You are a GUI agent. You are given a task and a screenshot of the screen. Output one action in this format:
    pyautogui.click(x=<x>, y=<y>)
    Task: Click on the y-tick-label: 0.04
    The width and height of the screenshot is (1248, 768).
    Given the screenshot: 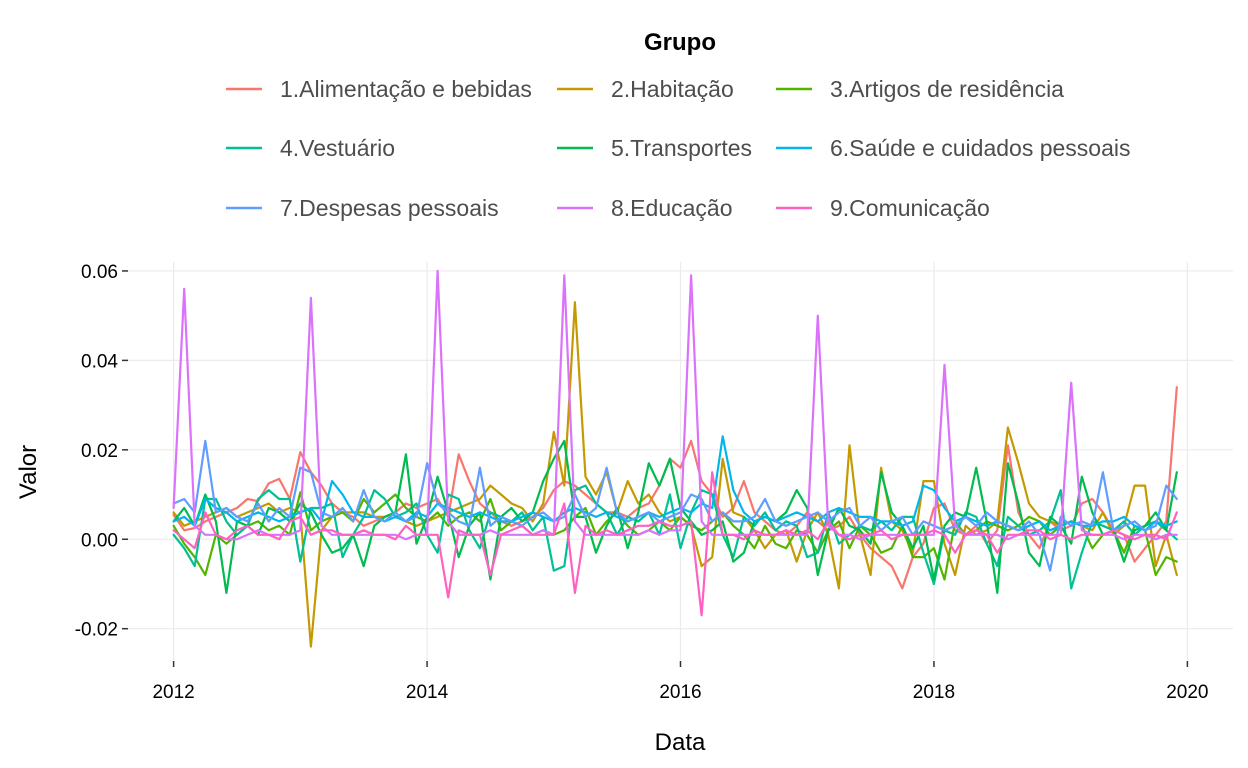 What is the action you would take?
    pyautogui.click(x=99, y=361)
    